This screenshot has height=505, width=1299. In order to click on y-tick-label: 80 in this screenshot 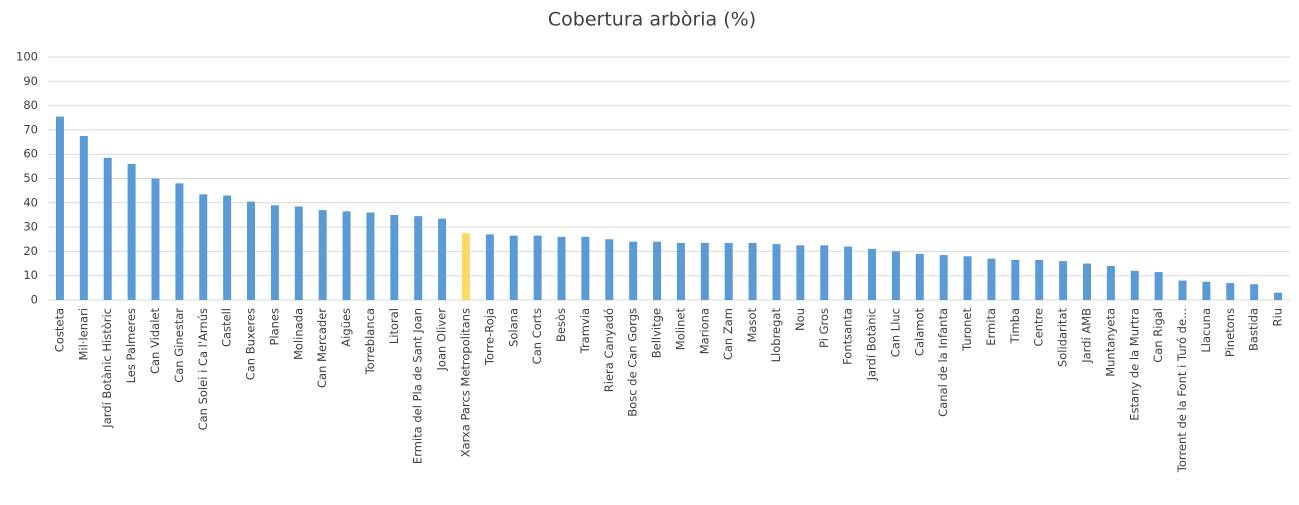, I will do `click(30, 105)`.